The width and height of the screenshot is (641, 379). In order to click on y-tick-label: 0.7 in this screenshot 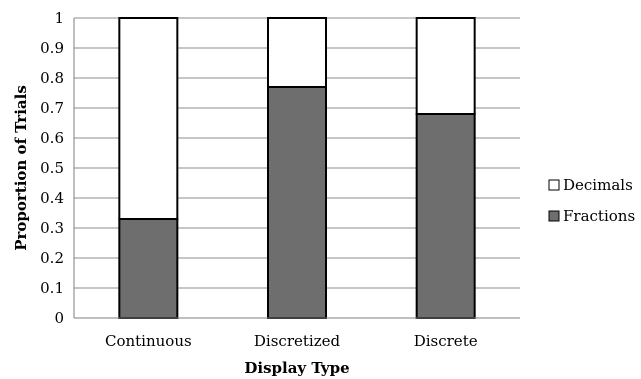, I will do `click(52, 108)`.